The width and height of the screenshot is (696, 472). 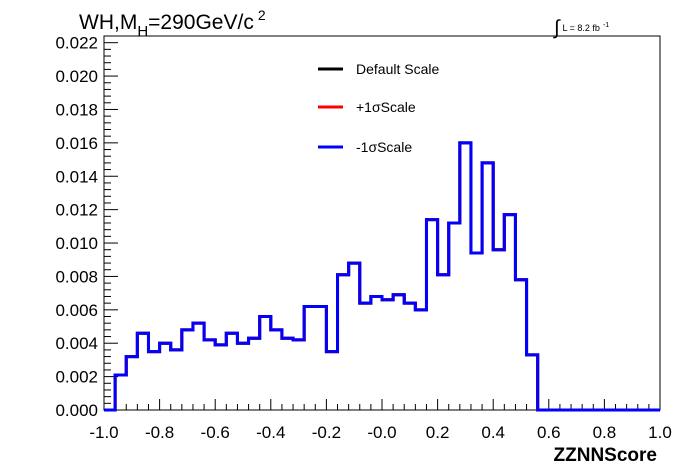 What do you see at coordinates (76, 210) in the screenshot?
I see `y-tick-label: 0.012` at bounding box center [76, 210].